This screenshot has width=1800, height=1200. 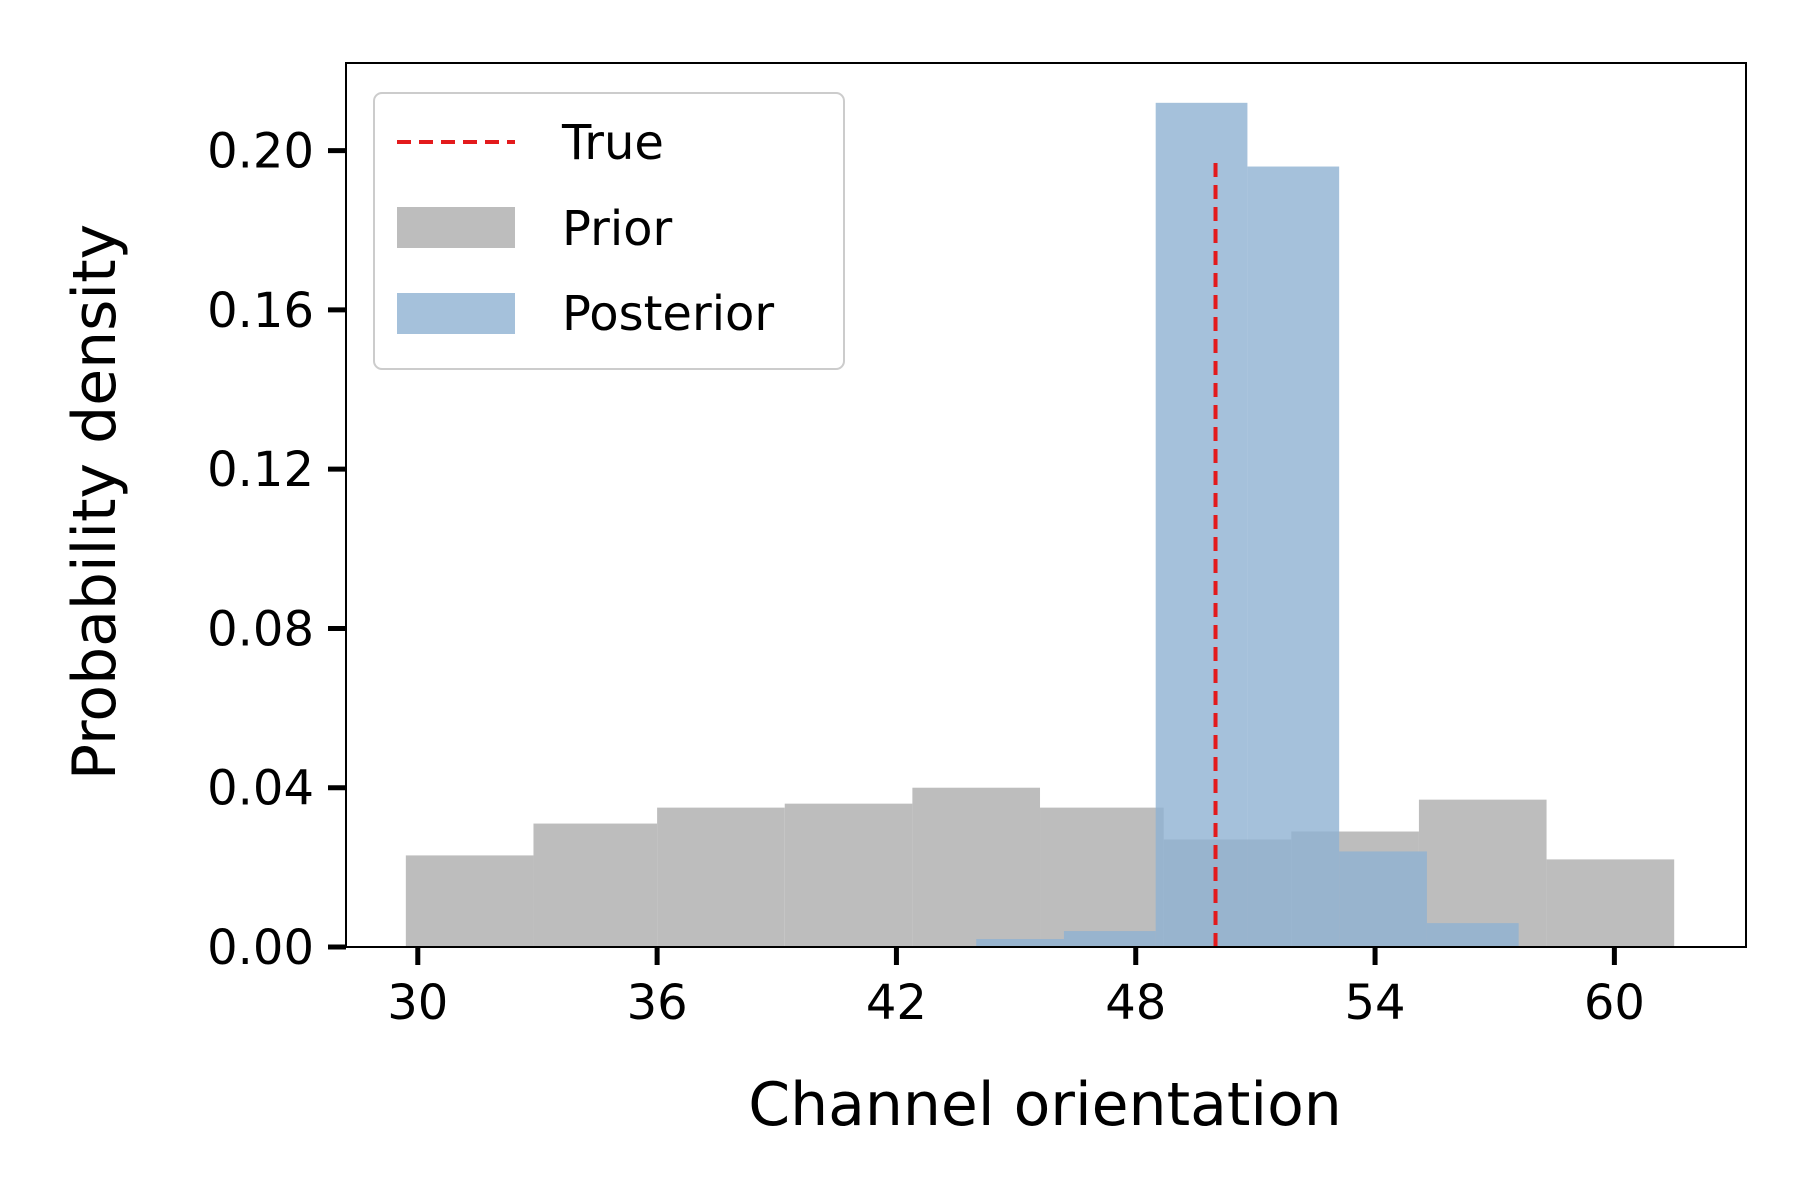 I want to click on legend-prior-swatch, so click(x=456, y=227).